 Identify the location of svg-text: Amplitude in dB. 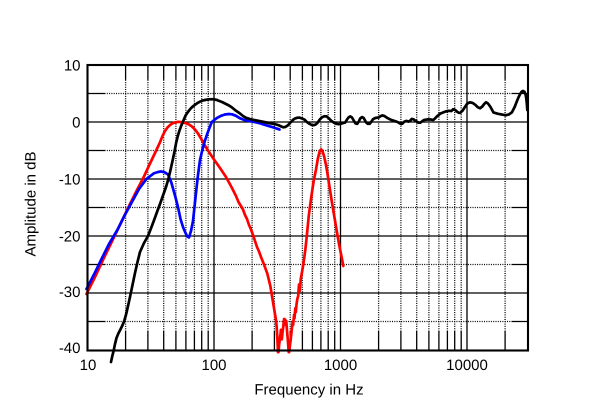
(31, 203).